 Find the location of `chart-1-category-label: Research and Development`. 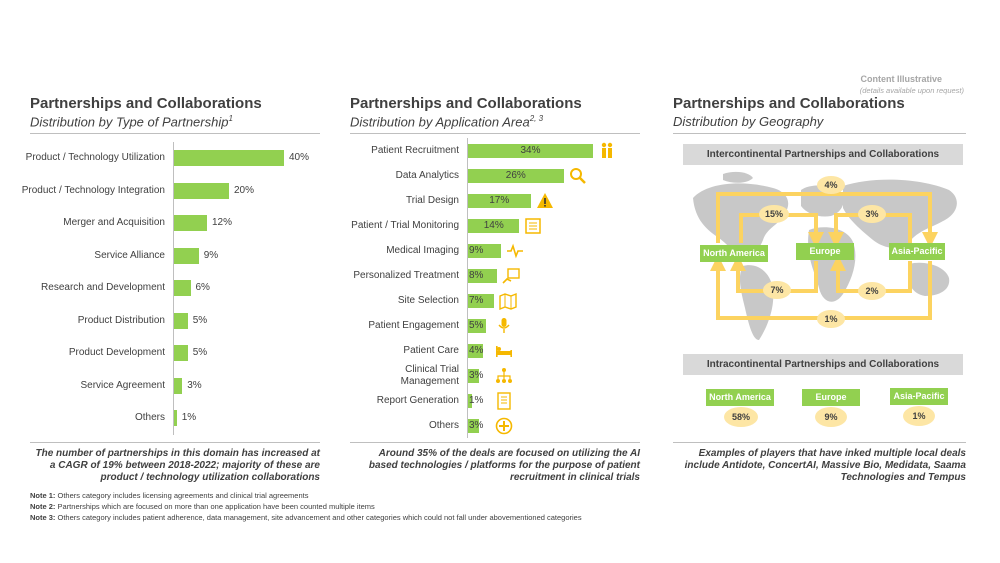

chart-1-category-label: Research and Development is located at coordinates (103, 288).